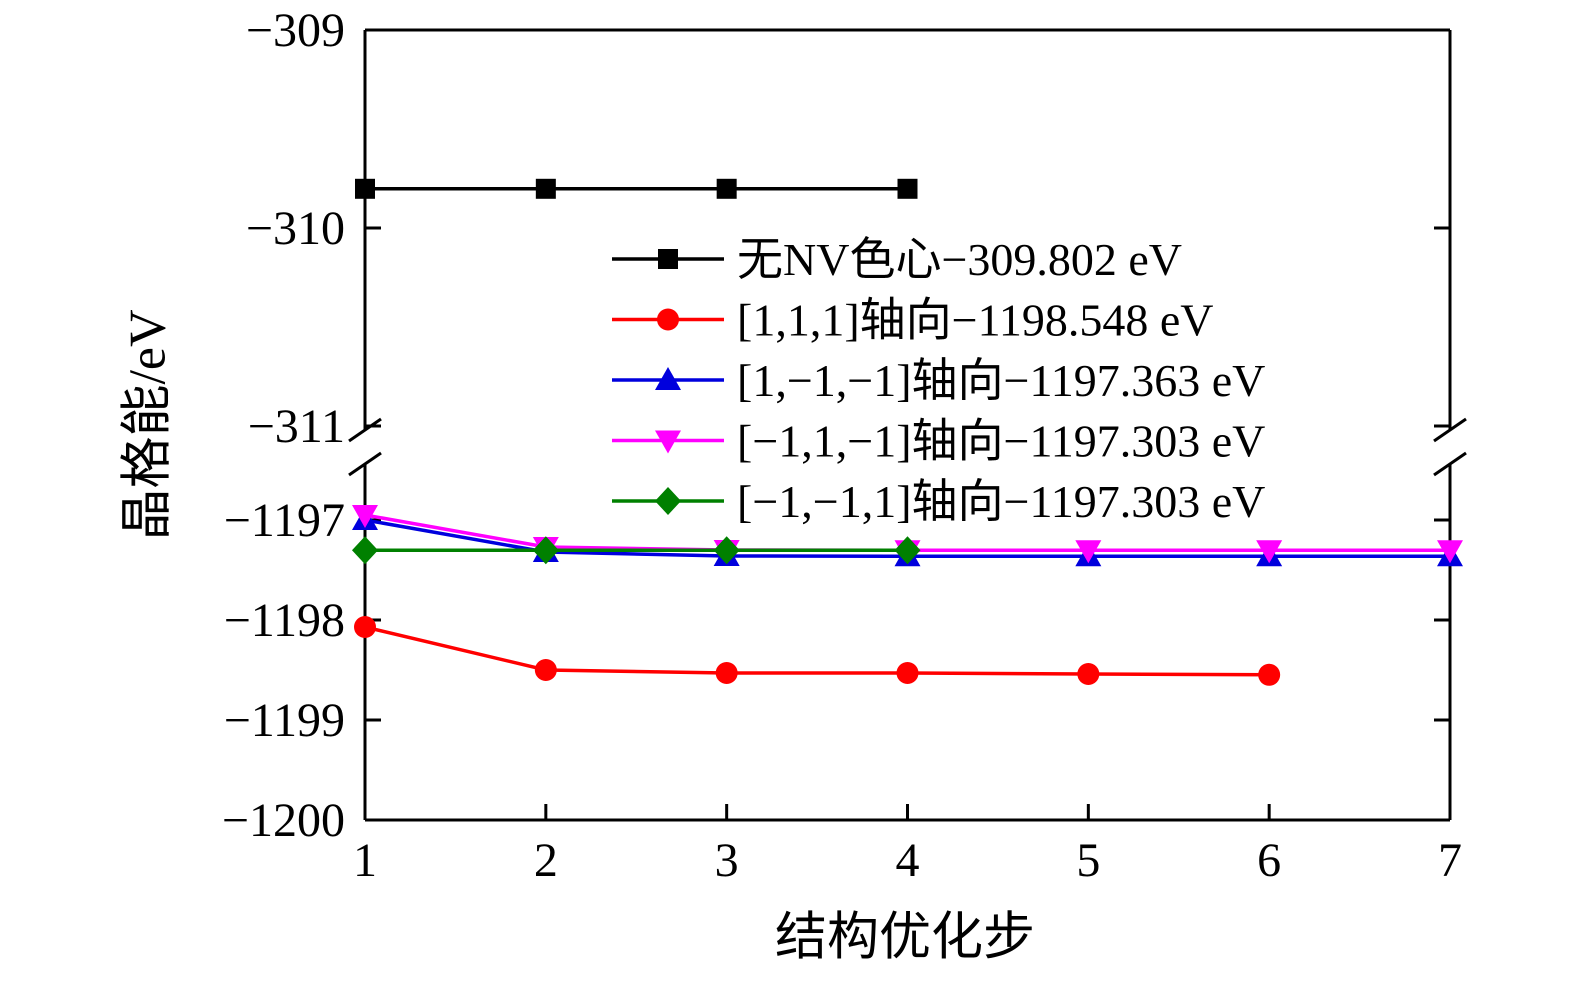 This screenshot has height=984, width=1575. Describe the element at coordinates (908, 860) in the screenshot. I see `x-tick-label: 4` at that location.